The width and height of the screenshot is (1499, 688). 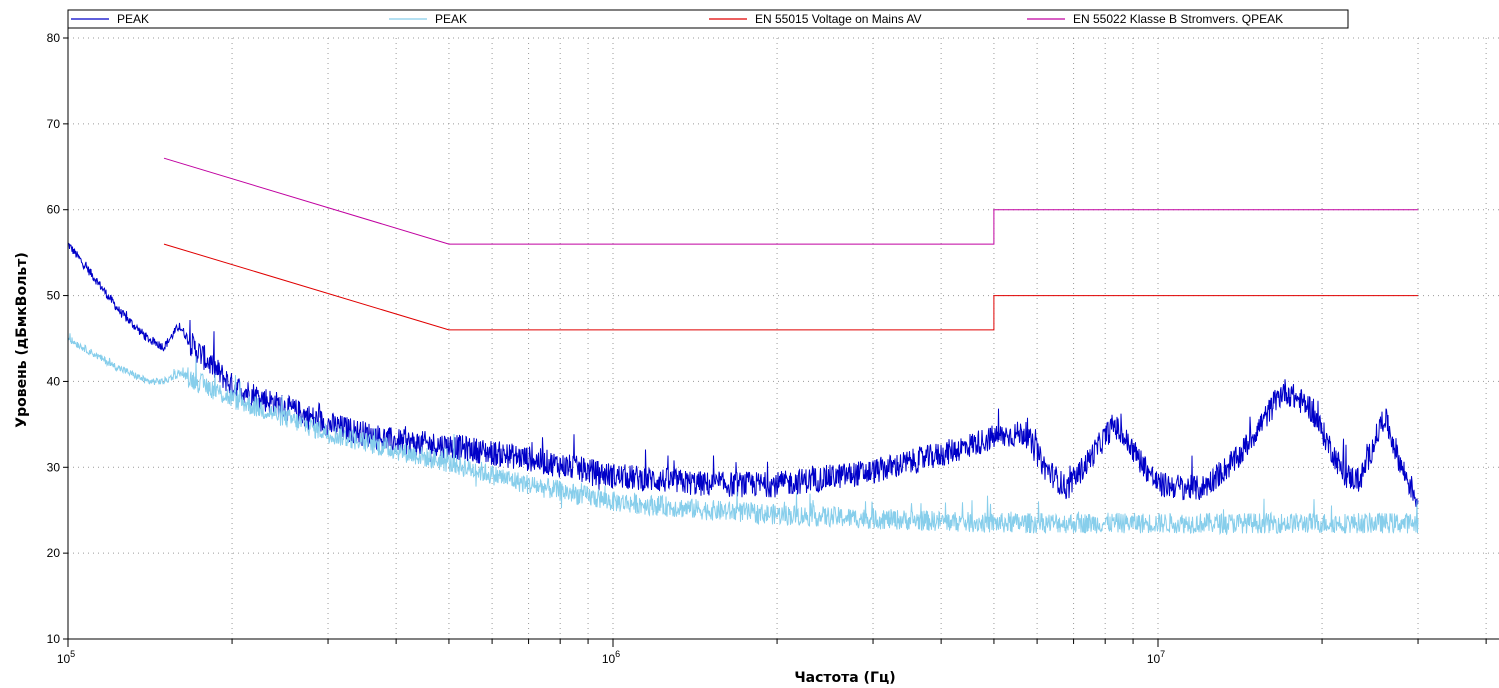 What do you see at coordinates (54, 381) in the screenshot?
I see `y-tick-label: 40` at bounding box center [54, 381].